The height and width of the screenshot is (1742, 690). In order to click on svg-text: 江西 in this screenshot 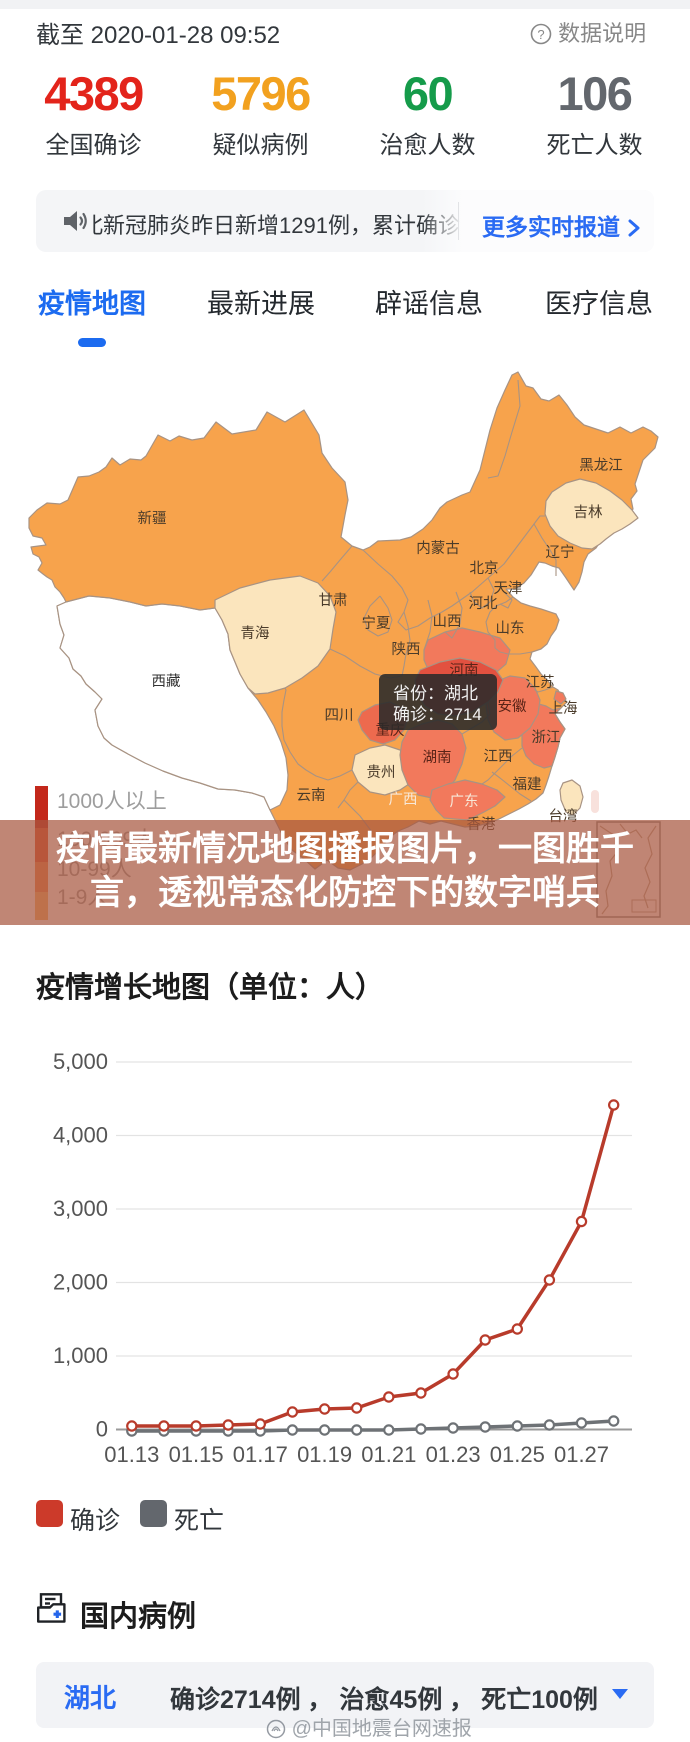, I will do `click(498, 756)`.